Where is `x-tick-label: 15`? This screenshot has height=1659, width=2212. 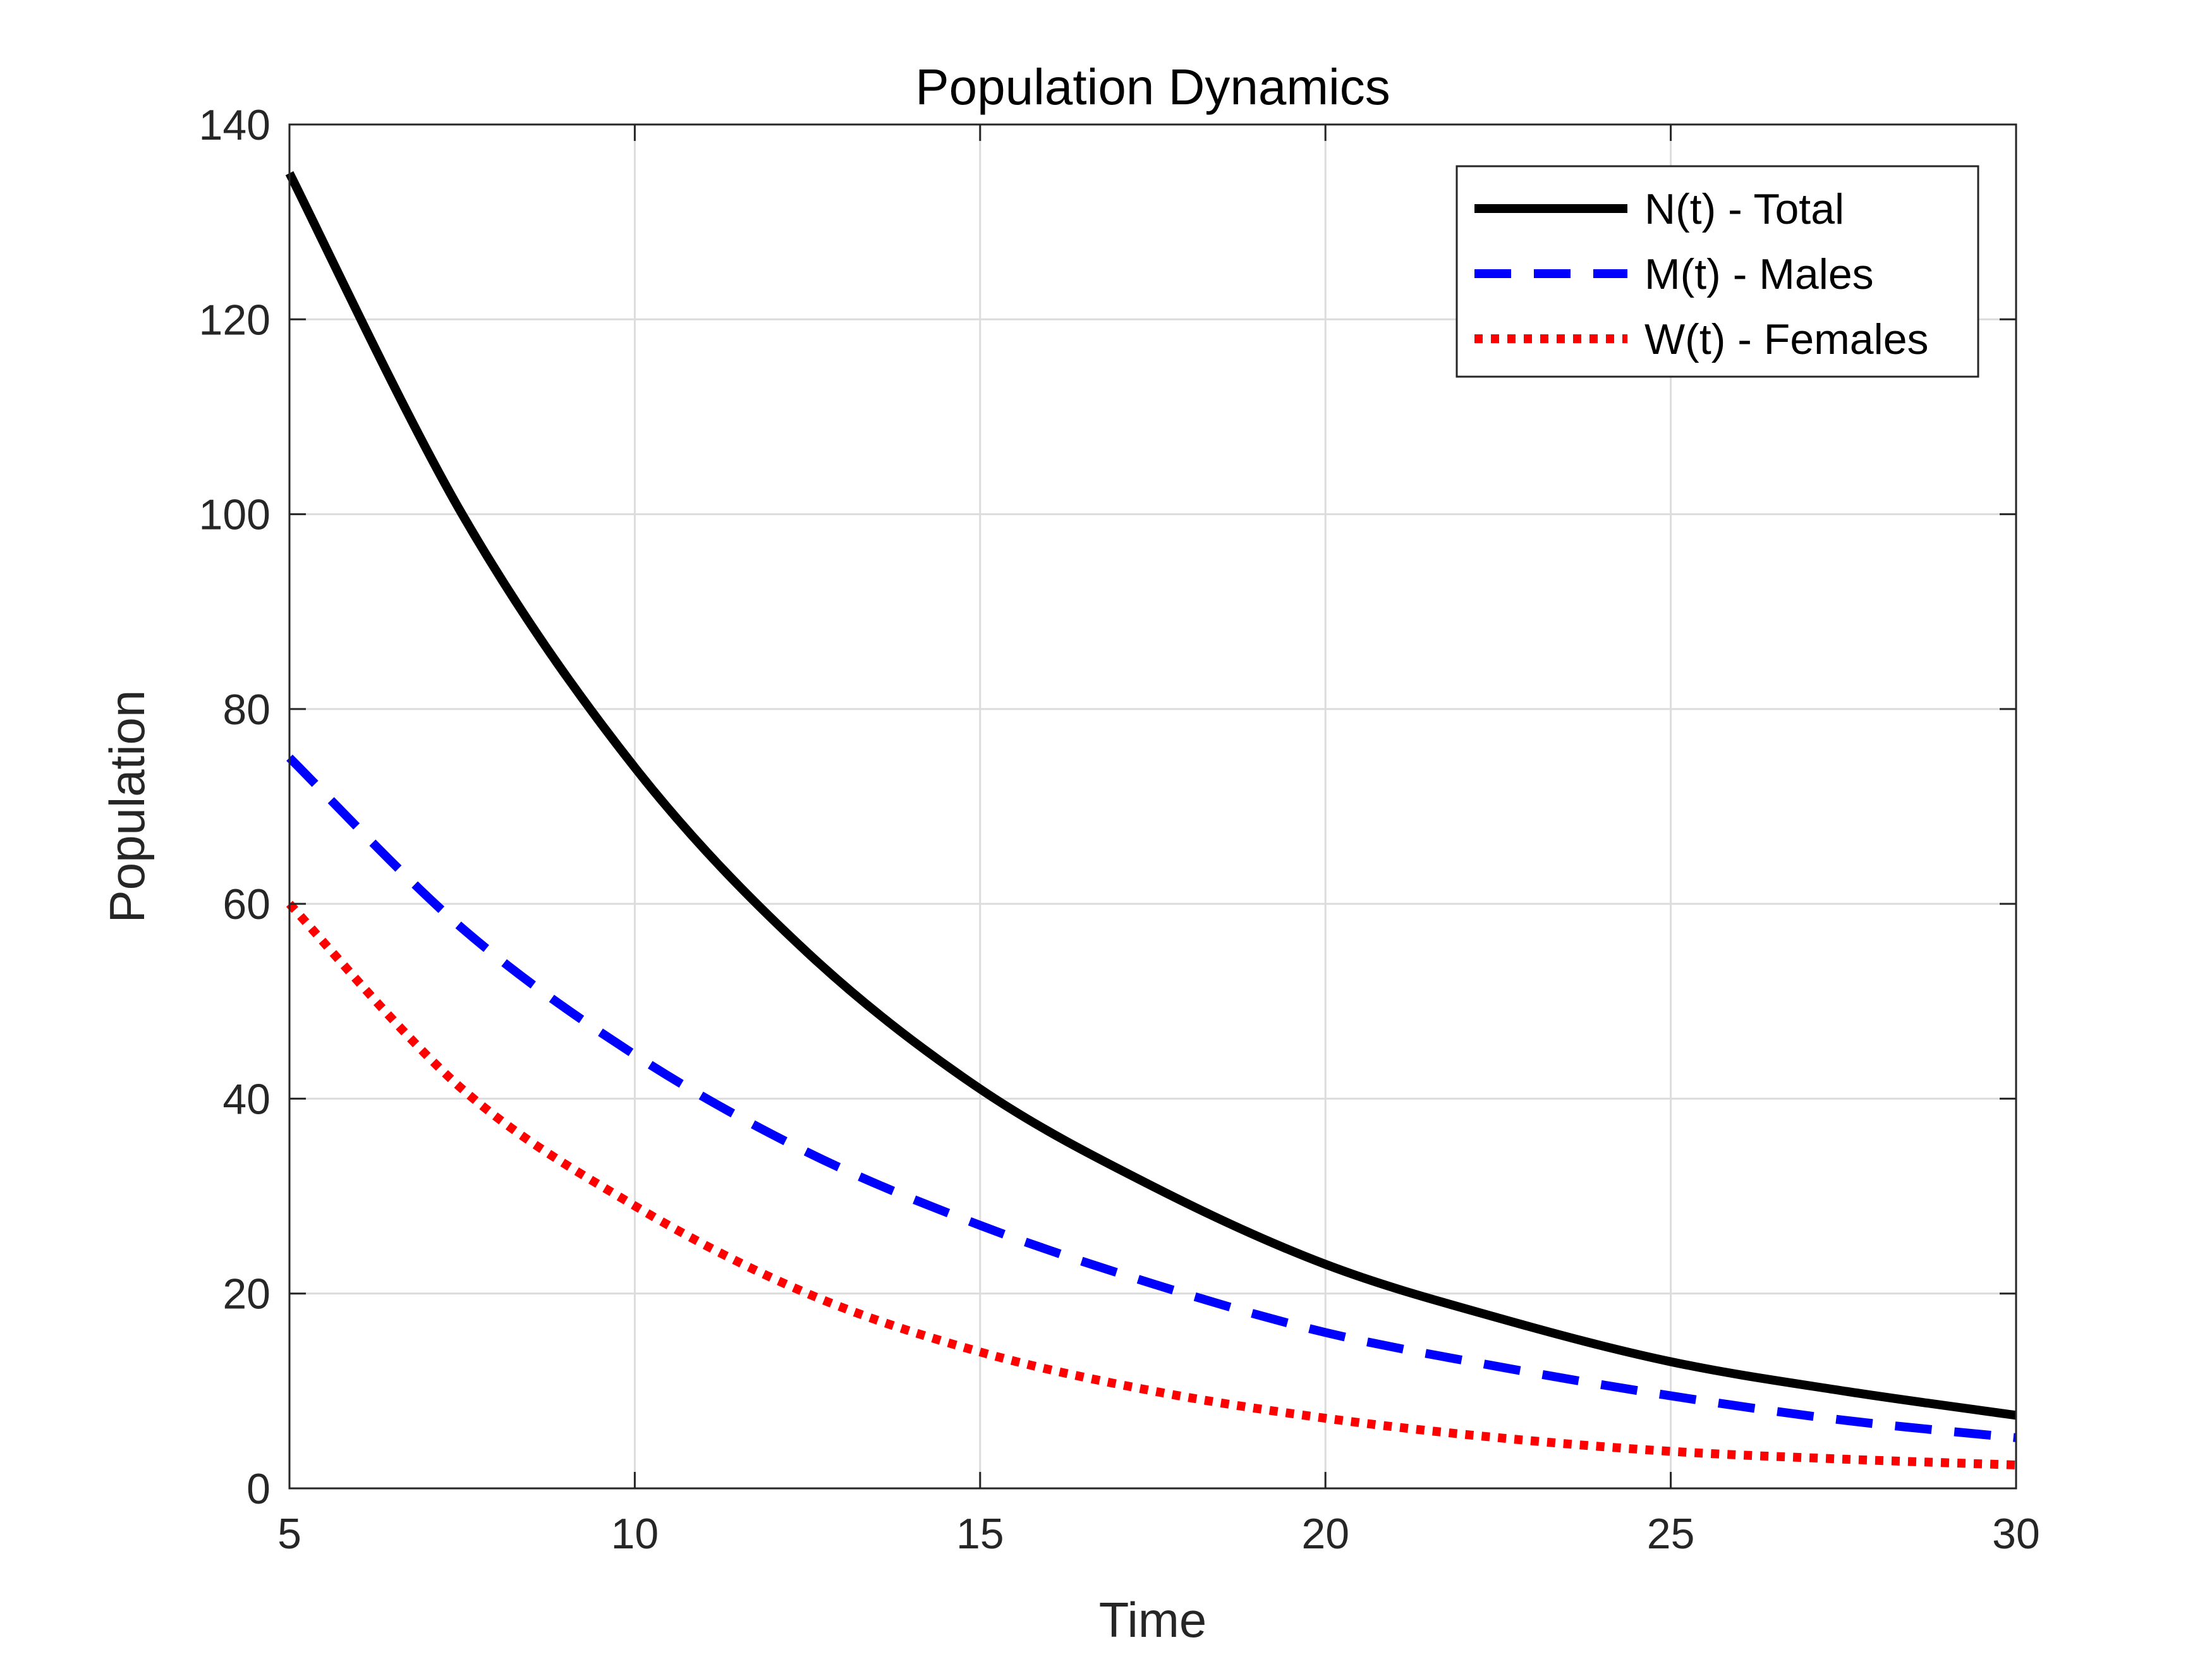 x-tick-label: 15 is located at coordinates (980, 1534).